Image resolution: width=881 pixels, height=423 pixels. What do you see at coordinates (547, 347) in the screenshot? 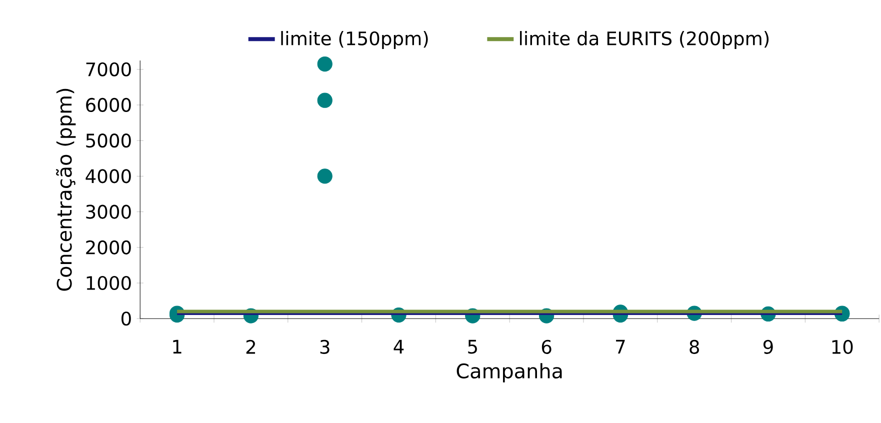
I see `x-tick-label: 6` at bounding box center [547, 347].